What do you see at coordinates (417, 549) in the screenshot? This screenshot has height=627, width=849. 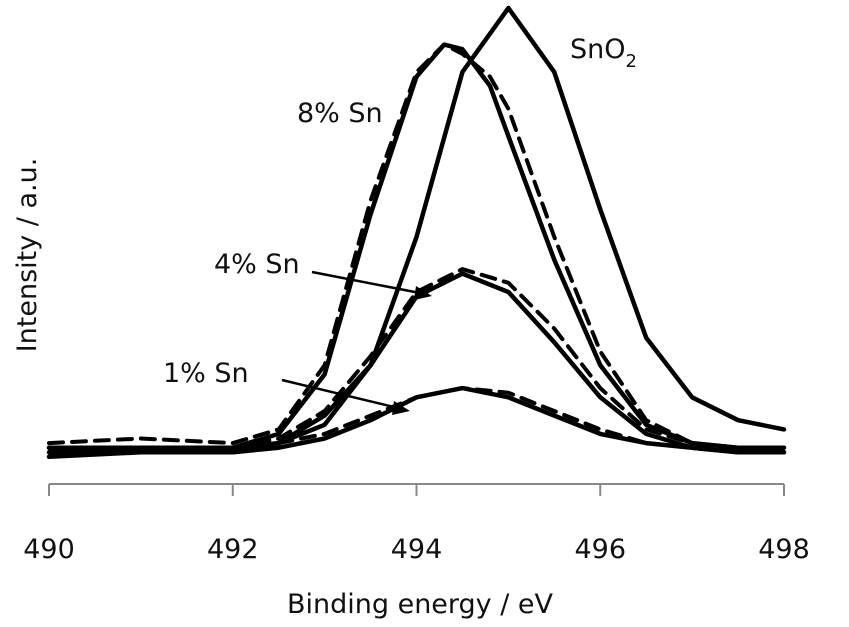 I see `x-tick-label: 494` at bounding box center [417, 549].